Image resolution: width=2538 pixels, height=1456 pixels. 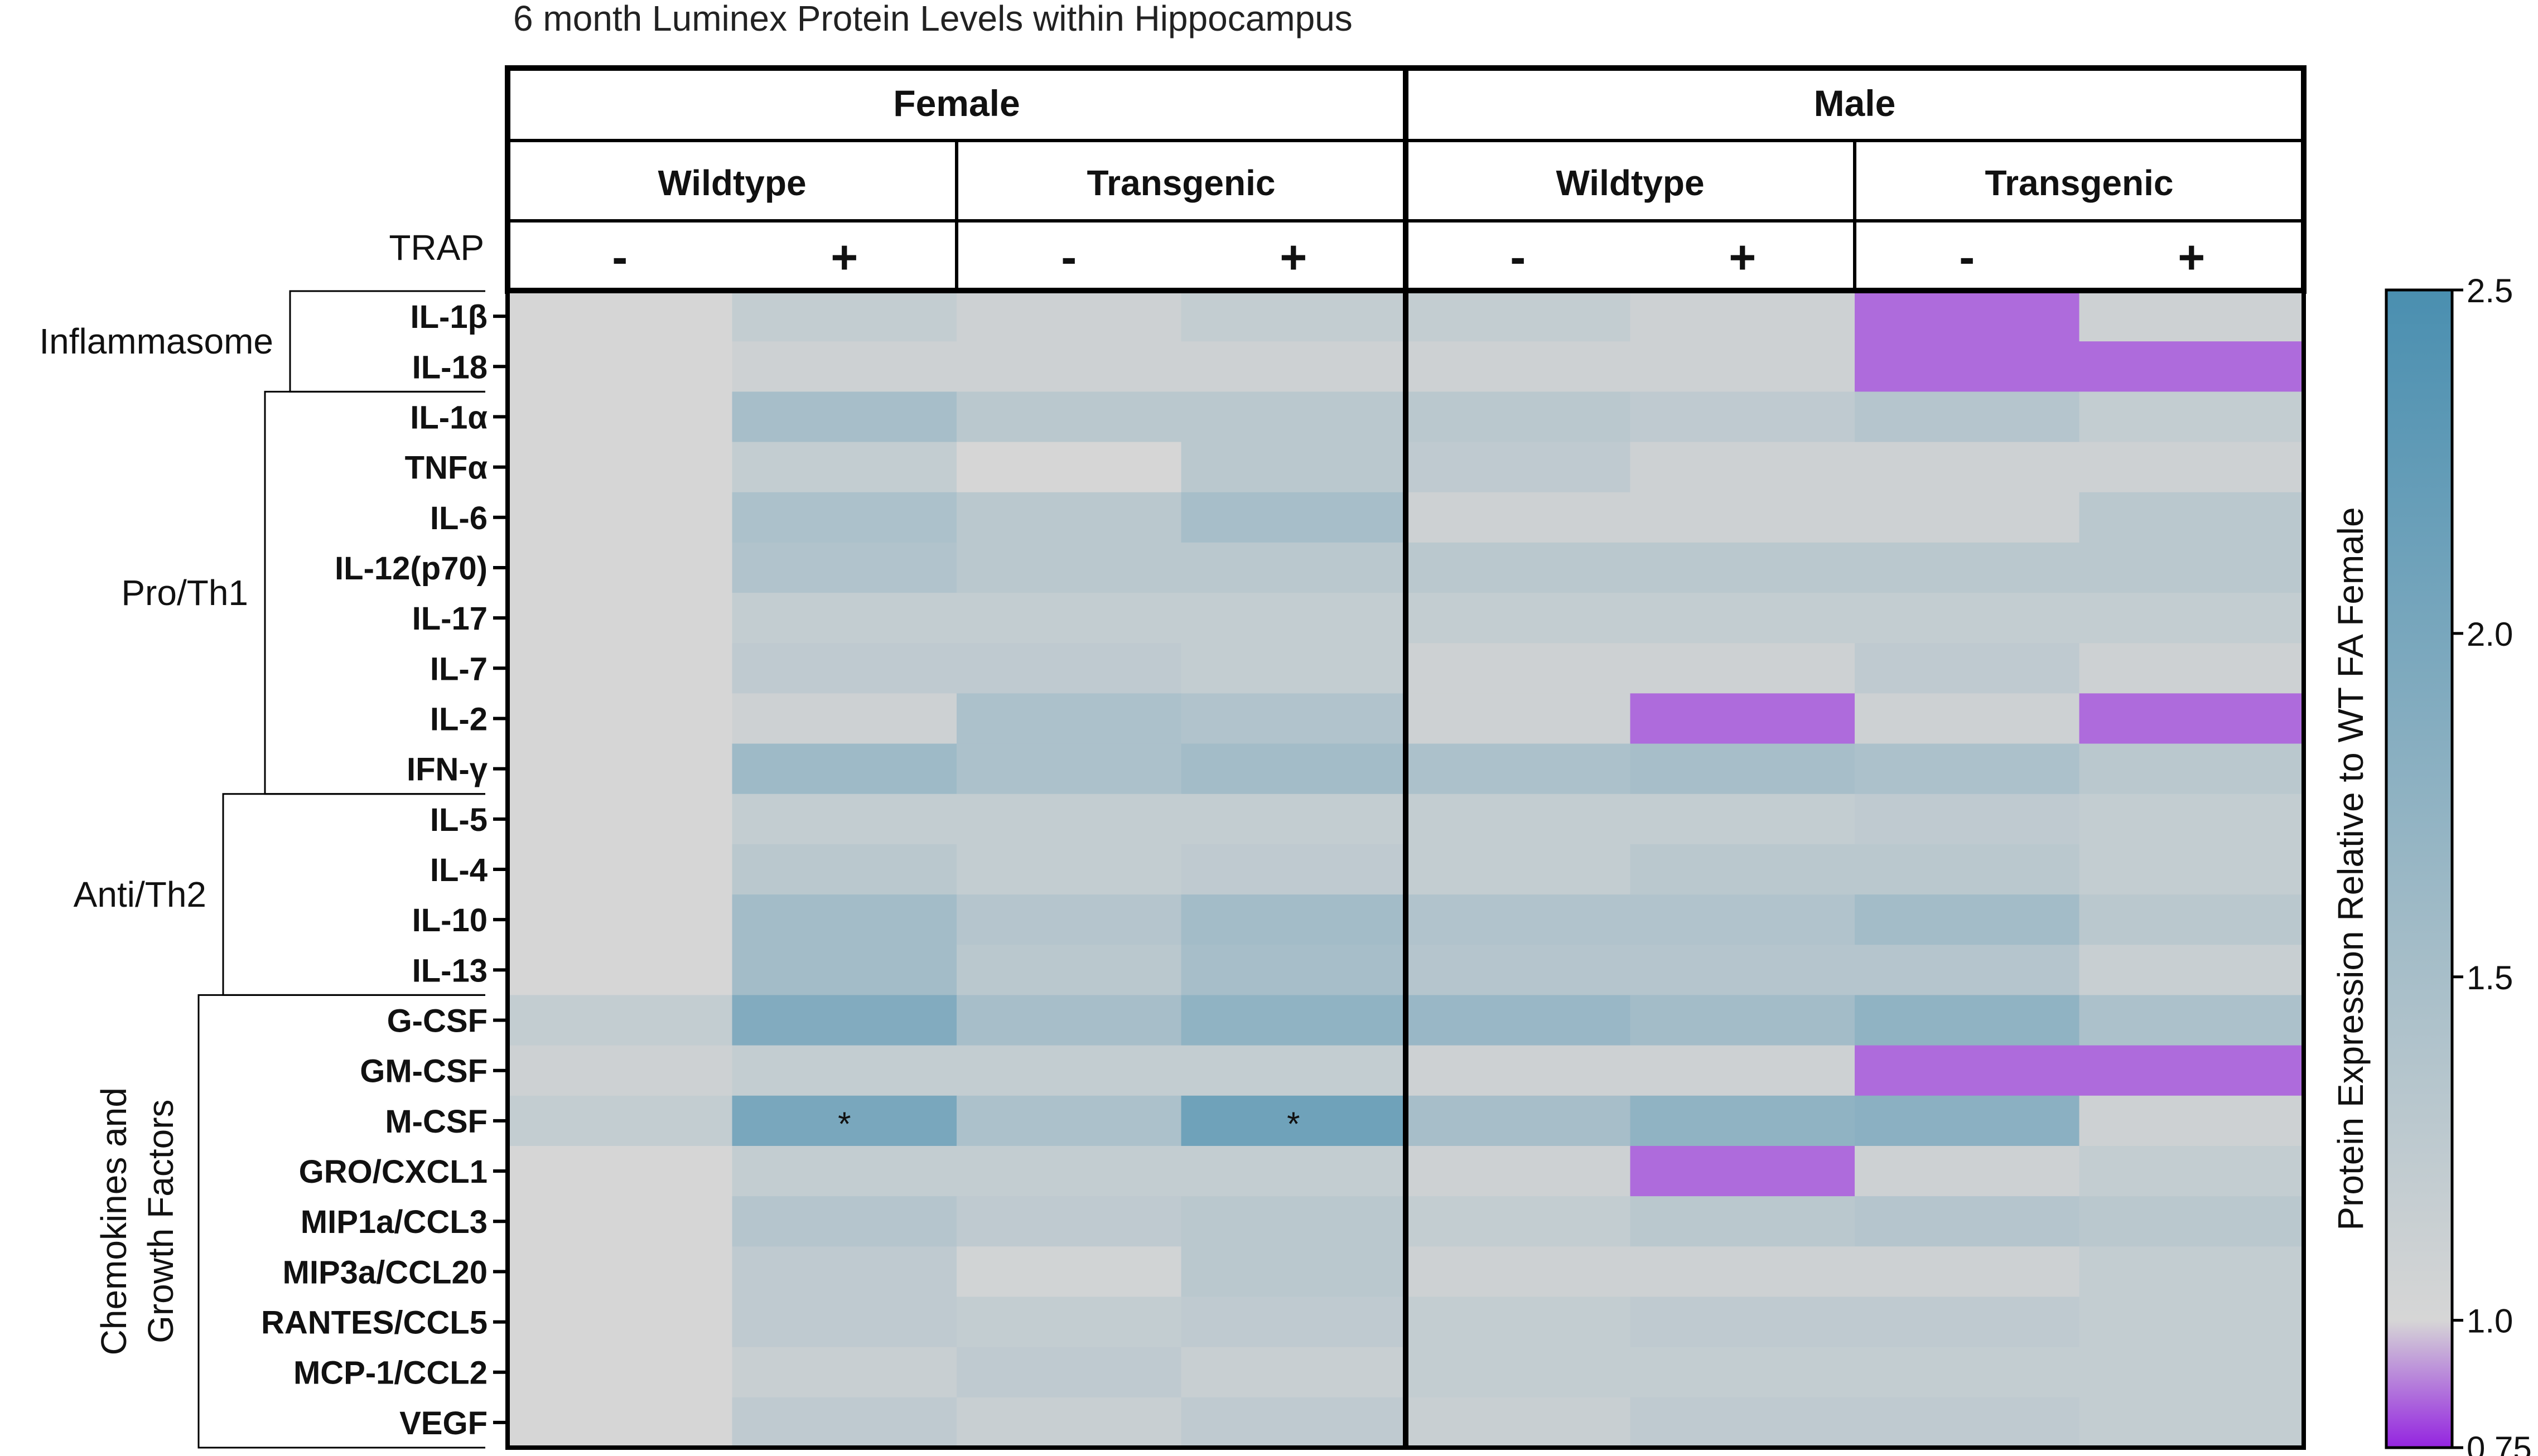 What do you see at coordinates (1069, 257) in the screenshot?
I see `trap-column-label: -` at bounding box center [1069, 257].